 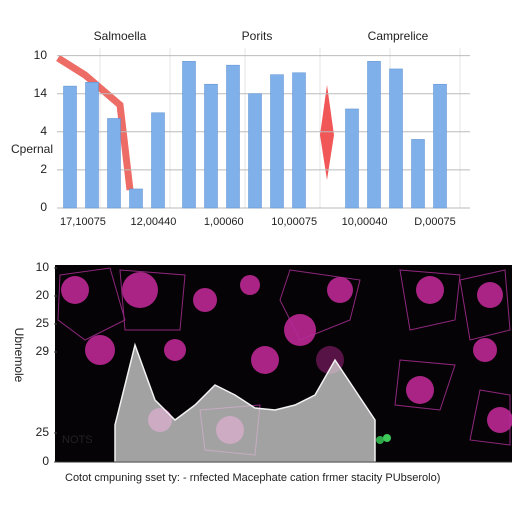 What do you see at coordinates (327, 132) in the screenshot?
I see `highlight-marker` at bounding box center [327, 132].